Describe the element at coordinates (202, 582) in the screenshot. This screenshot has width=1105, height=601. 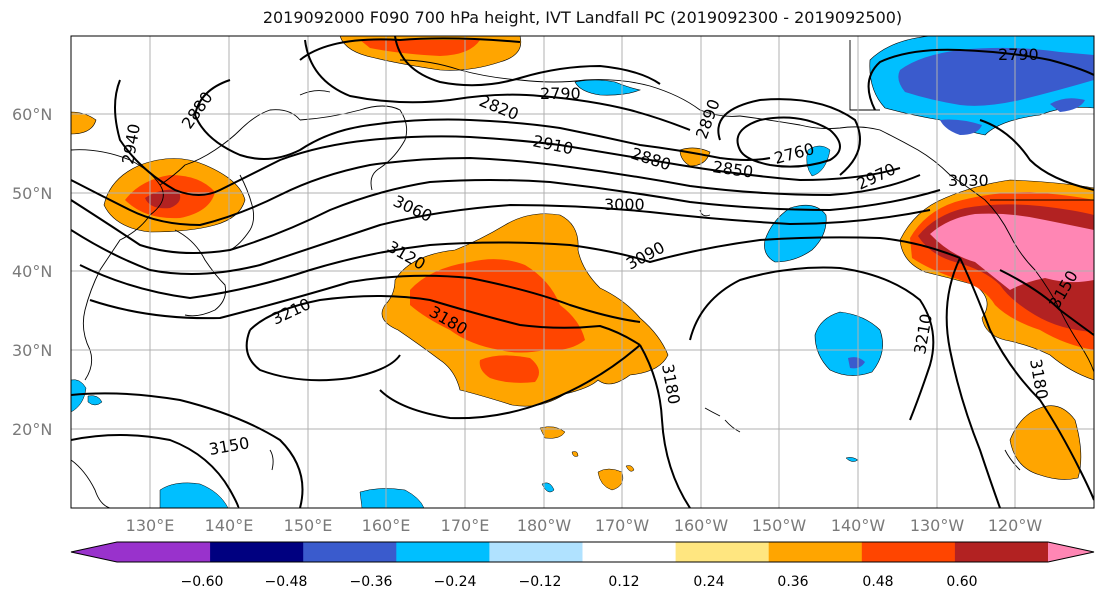
I see `colorbar-tick-label: −0.60` at that location.